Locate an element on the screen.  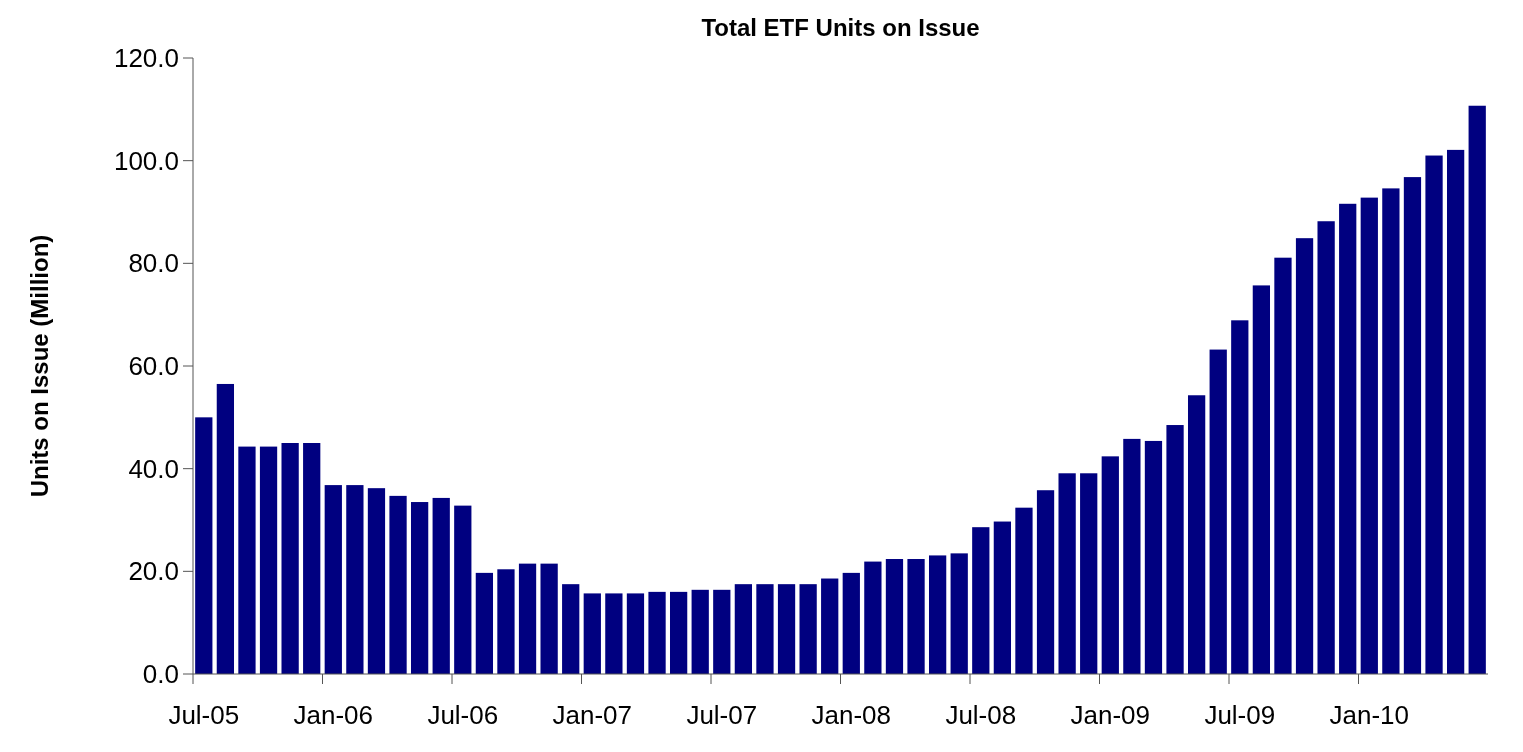
y-tick-label: 120.0 is located at coordinates (146, 58).